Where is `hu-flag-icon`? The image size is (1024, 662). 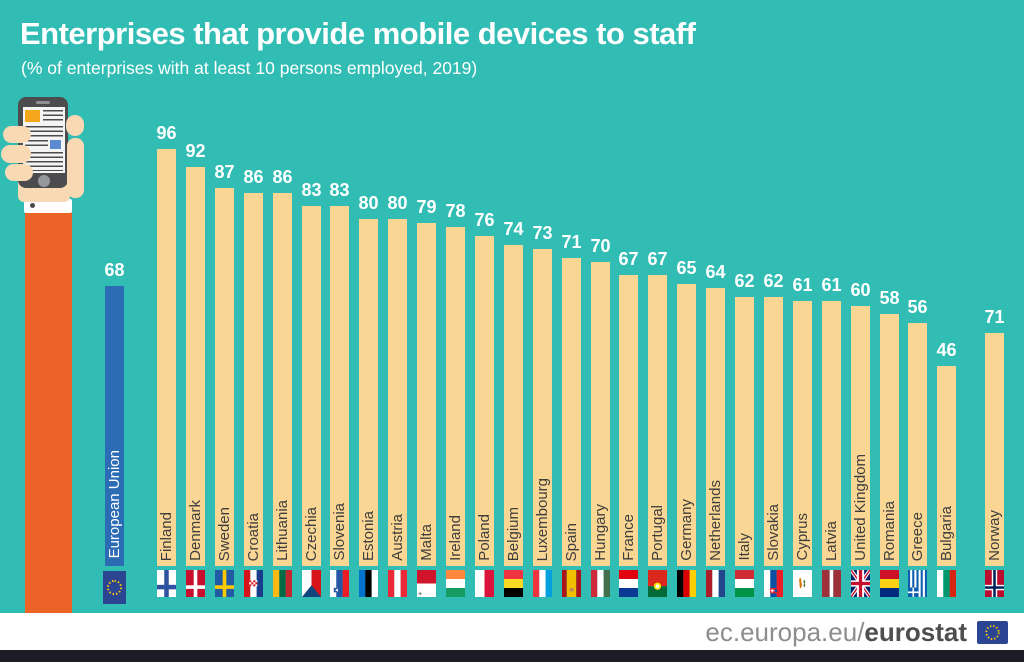 hu-flag-icon is located at coordinates (600, 583).